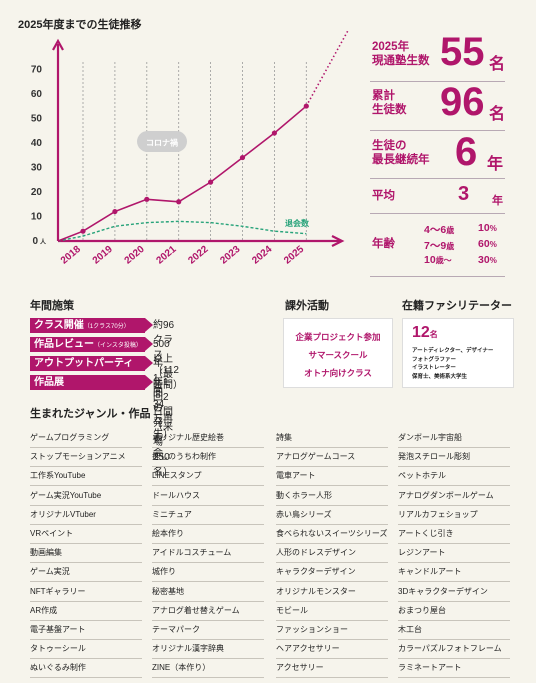  What do you see at coordinates (389, 110) in the screenshot?
I see `stat-label: 生徒数` at bounding box center [389, 110].